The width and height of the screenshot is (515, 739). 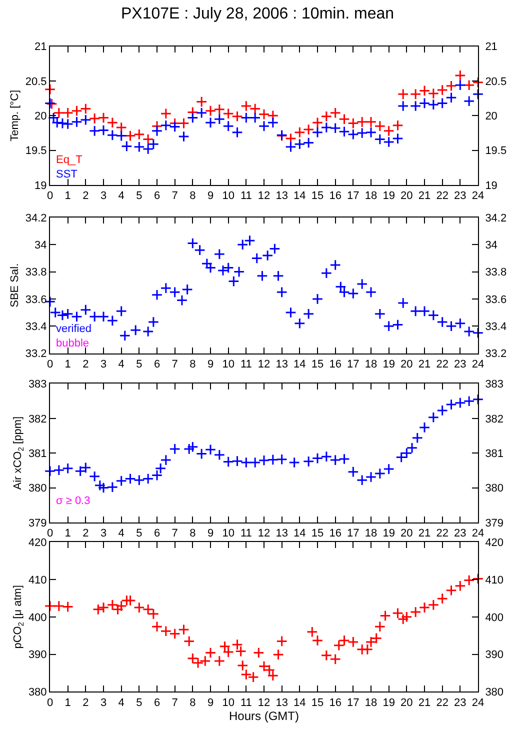 I want to click on y2-tick-label: 33.2, so click(x=496, y=354).